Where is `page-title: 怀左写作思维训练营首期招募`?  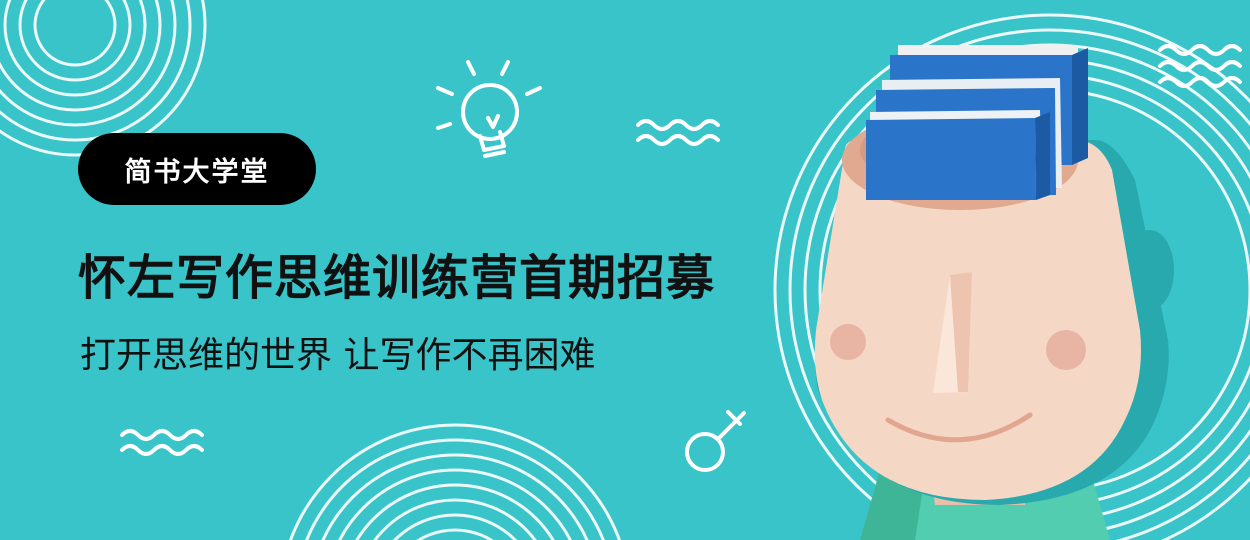
page-title: 怀左写作思维训练营首期招募 is located at coordinates (397, 278).